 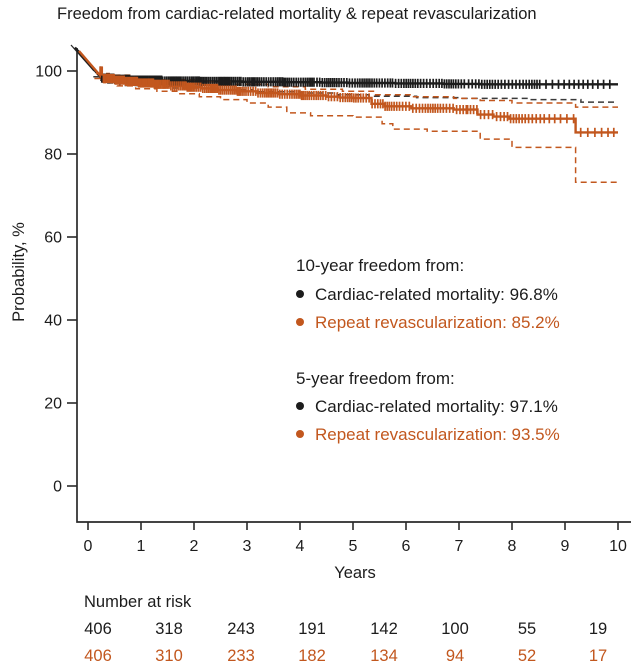 What do you see at coordinates (527, 629) in the screenshot?
I see `at-risk-value: 55` at bounding box center [527, 629].